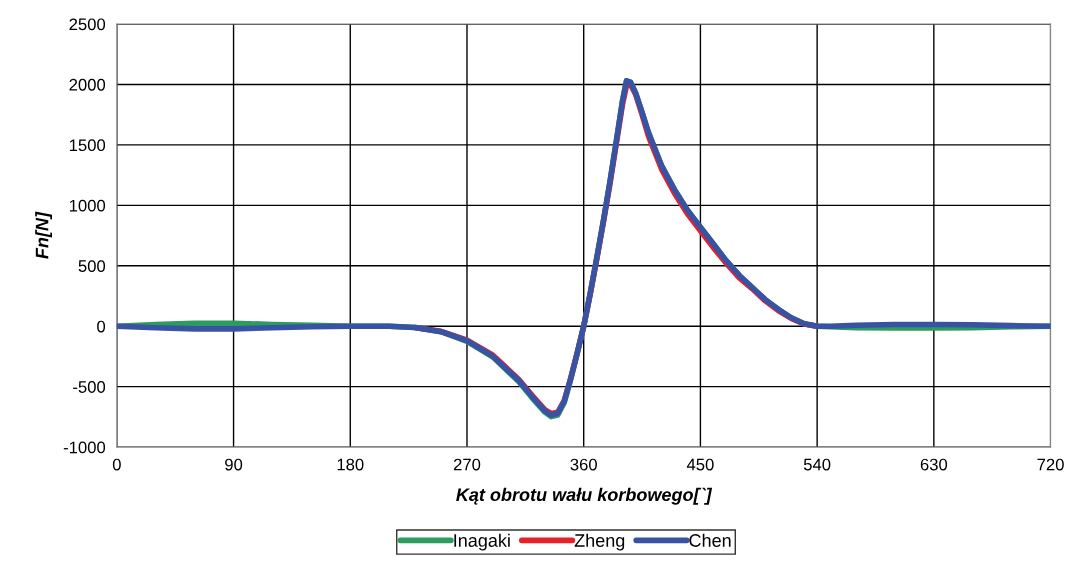 This screenshot has width=1072, height=586. I want to click on x-tick-label: 630, so click(934, 464).